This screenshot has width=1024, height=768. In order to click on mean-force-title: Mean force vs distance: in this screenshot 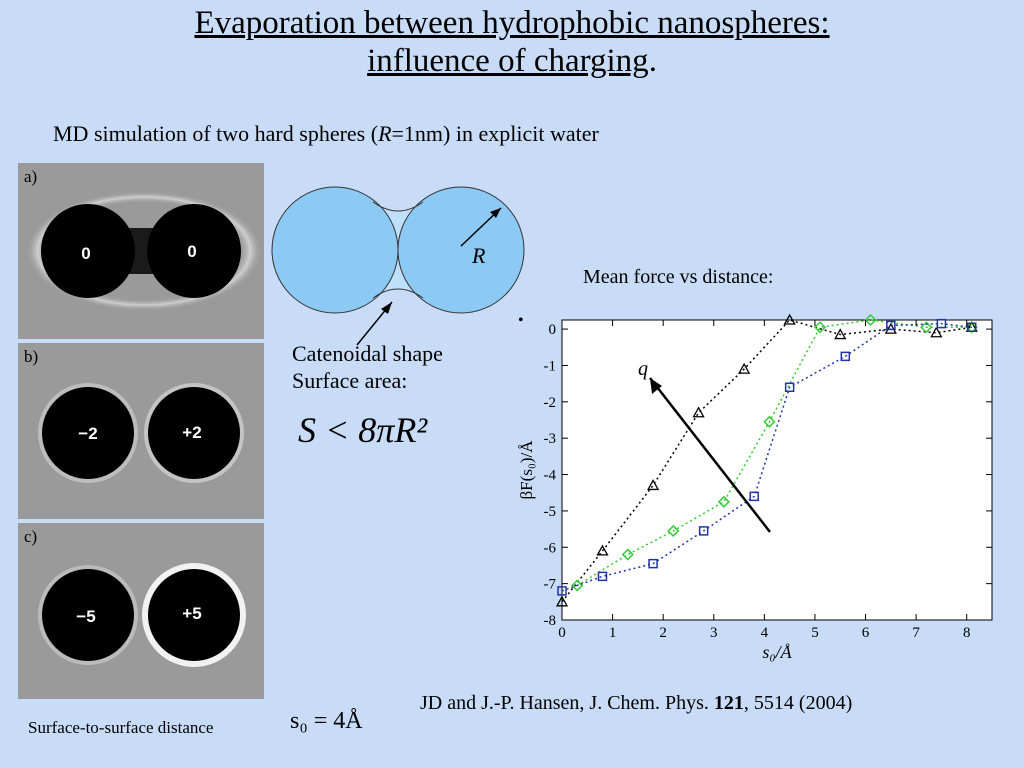, I will do `click(678, 277)`.